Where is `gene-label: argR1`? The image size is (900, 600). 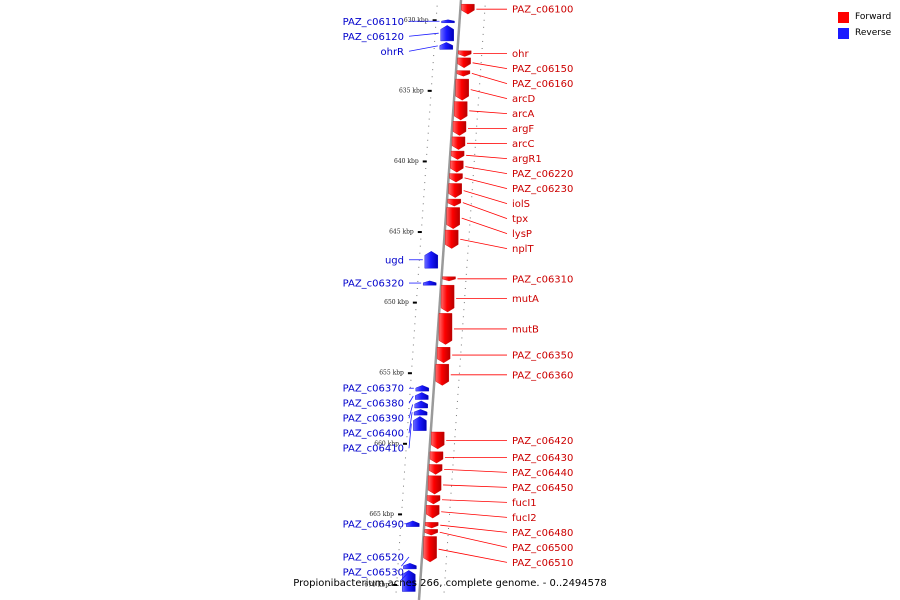
gene-label: argR1 is located at coordinates (527, 159).